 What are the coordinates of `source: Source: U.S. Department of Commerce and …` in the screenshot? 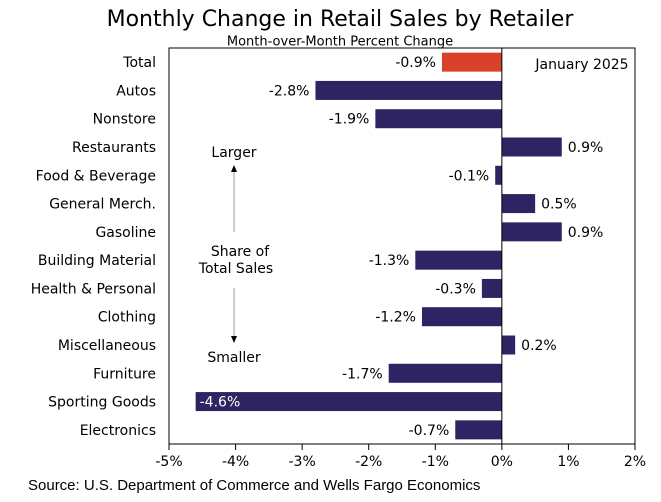 It's located at (254, 485).